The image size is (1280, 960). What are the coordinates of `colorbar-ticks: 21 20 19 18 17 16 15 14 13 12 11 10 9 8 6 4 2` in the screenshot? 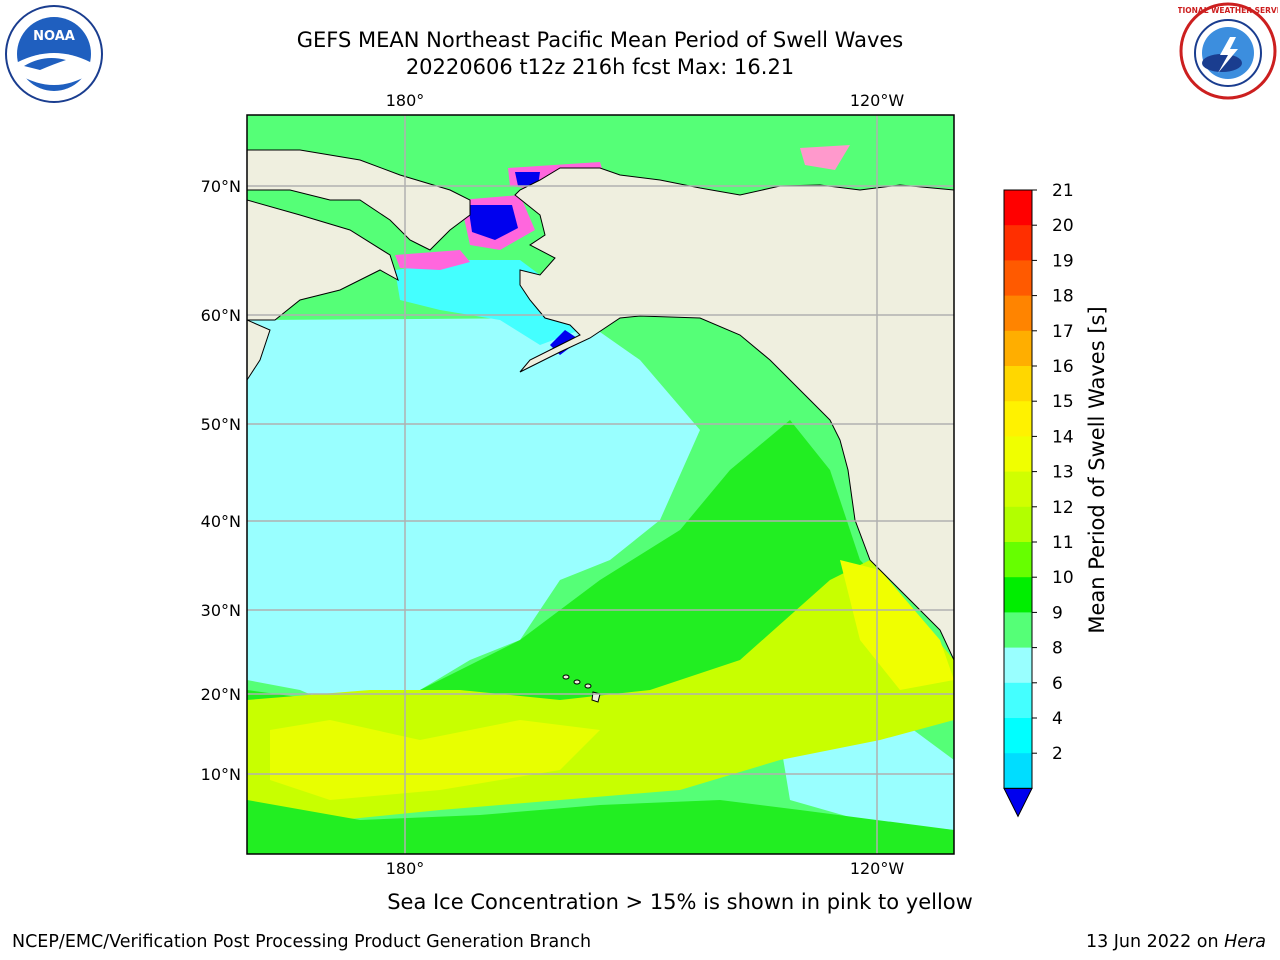 It's located at (1053, 472).